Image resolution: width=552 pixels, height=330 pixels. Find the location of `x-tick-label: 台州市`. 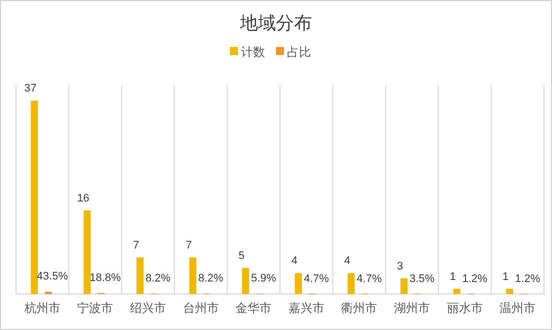

x-tick-label: 台州市 is located at coordinates (200, 308).